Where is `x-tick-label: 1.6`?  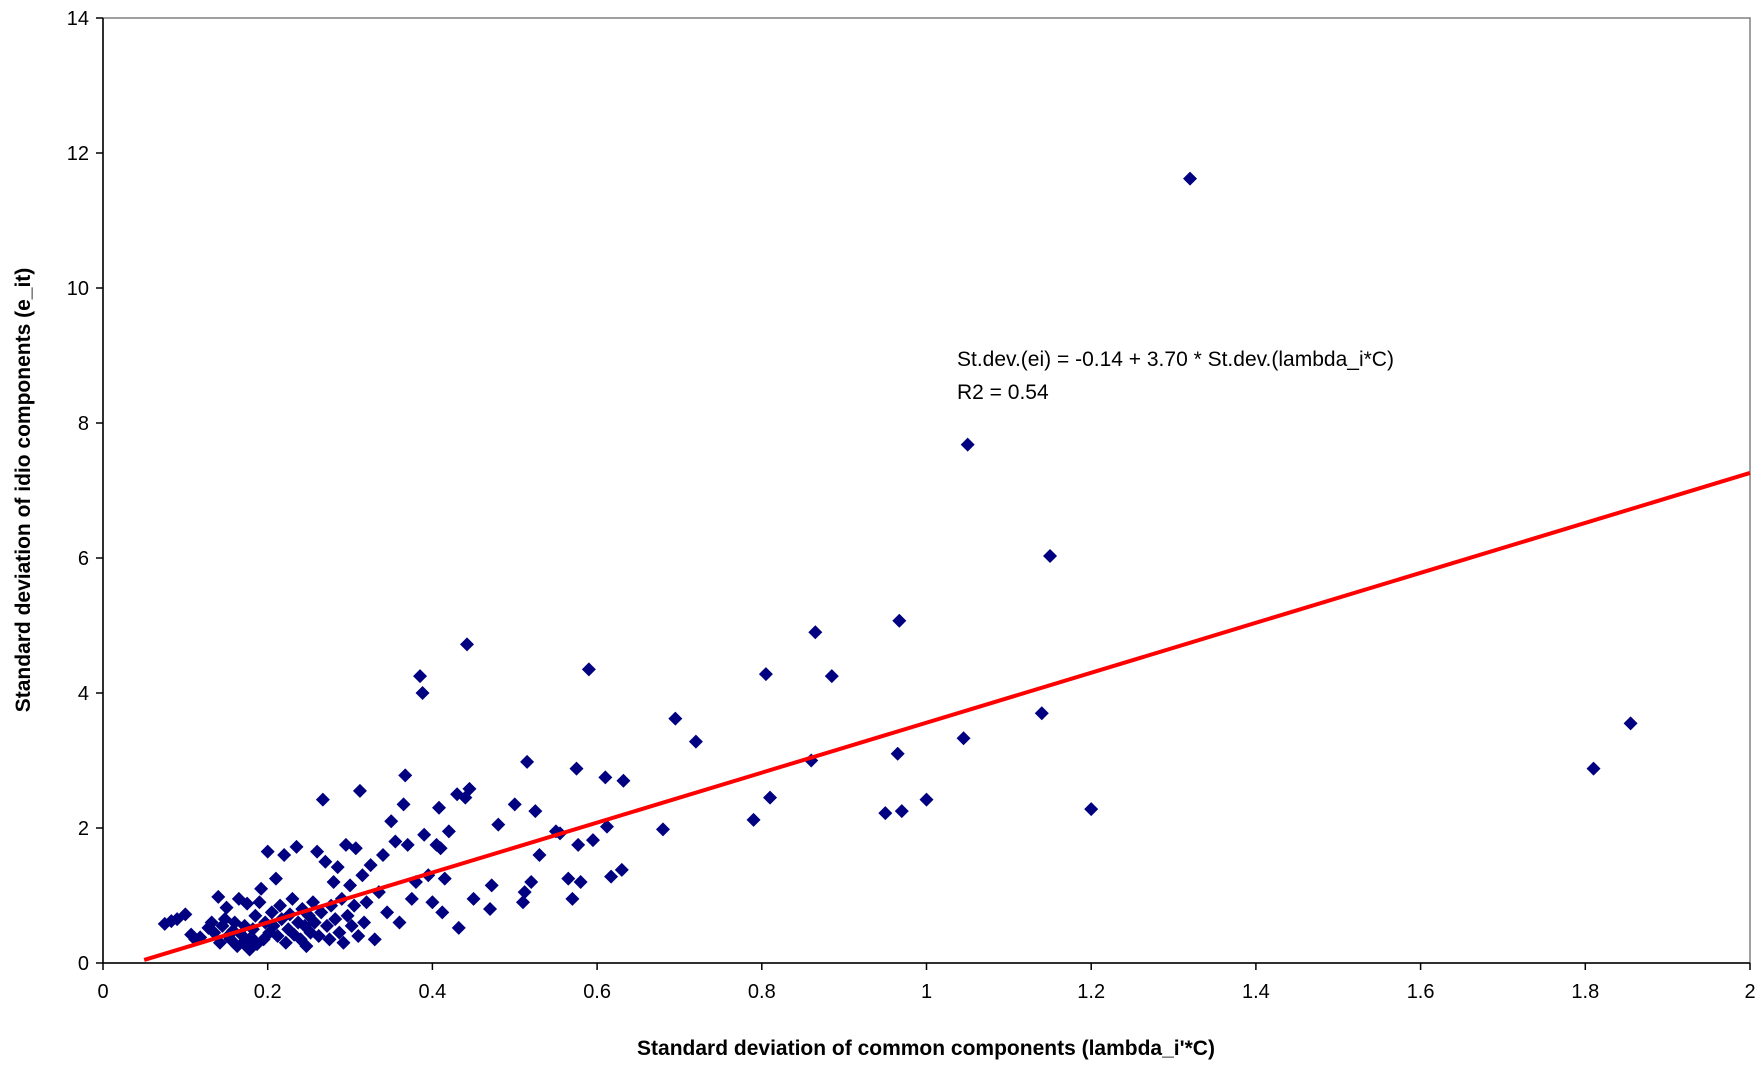 x-tick-label: 1.6 is located at coordinates (1421, 992).